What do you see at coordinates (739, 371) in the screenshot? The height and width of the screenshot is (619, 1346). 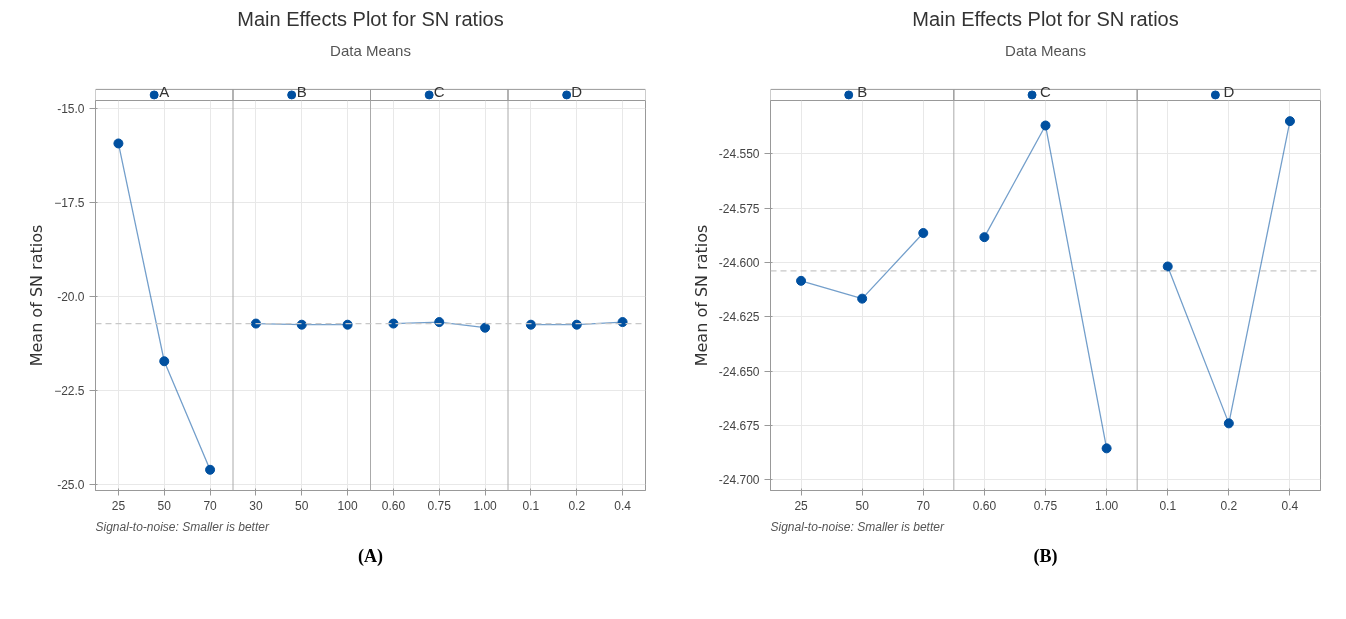 I see `y-tick-label: -24.650` at bounding box center [739, 371].